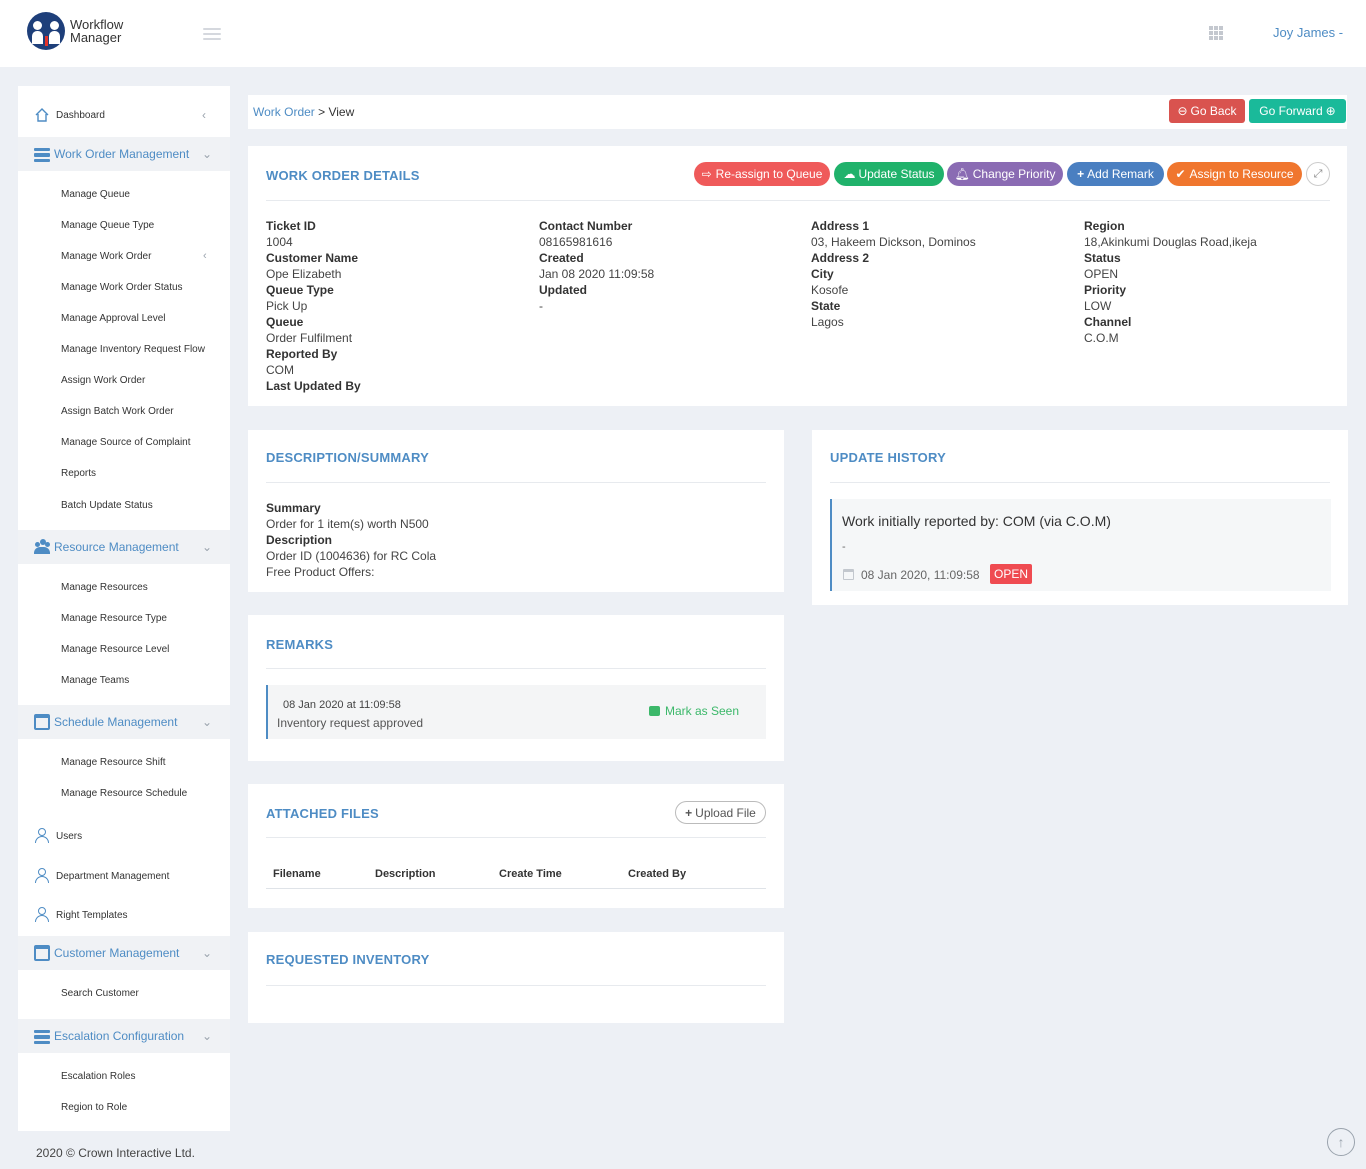 This screenshot has width=1366, height=1169. I want to click on field-value-status: OPEN, so click(1101, 274).